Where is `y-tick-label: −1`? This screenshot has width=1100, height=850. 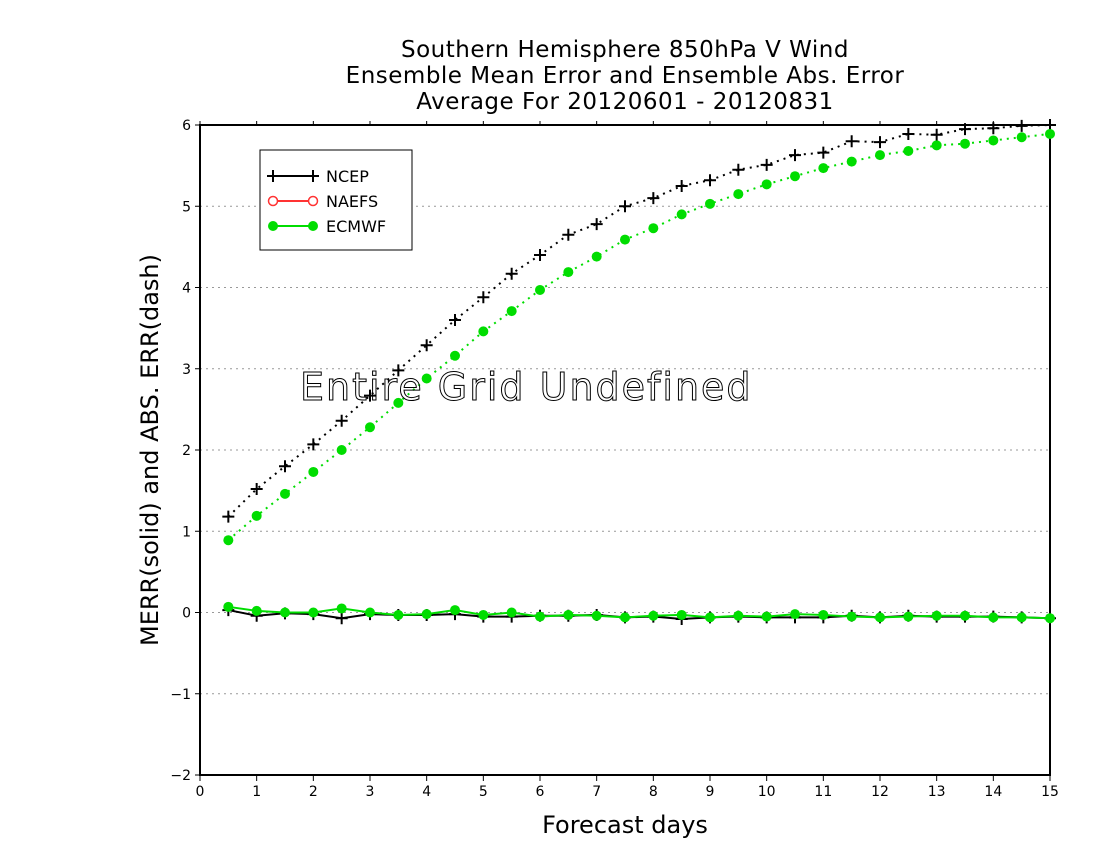 y-tick-label: −1 is located at coordinates (180, 695).